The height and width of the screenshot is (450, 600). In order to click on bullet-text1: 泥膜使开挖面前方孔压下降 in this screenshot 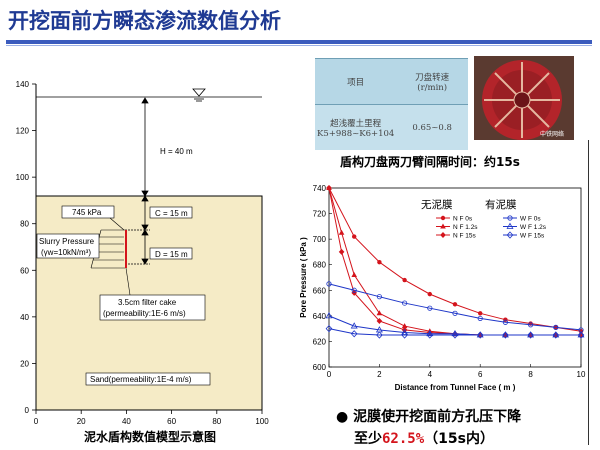, I will do `click(437, 417)`.